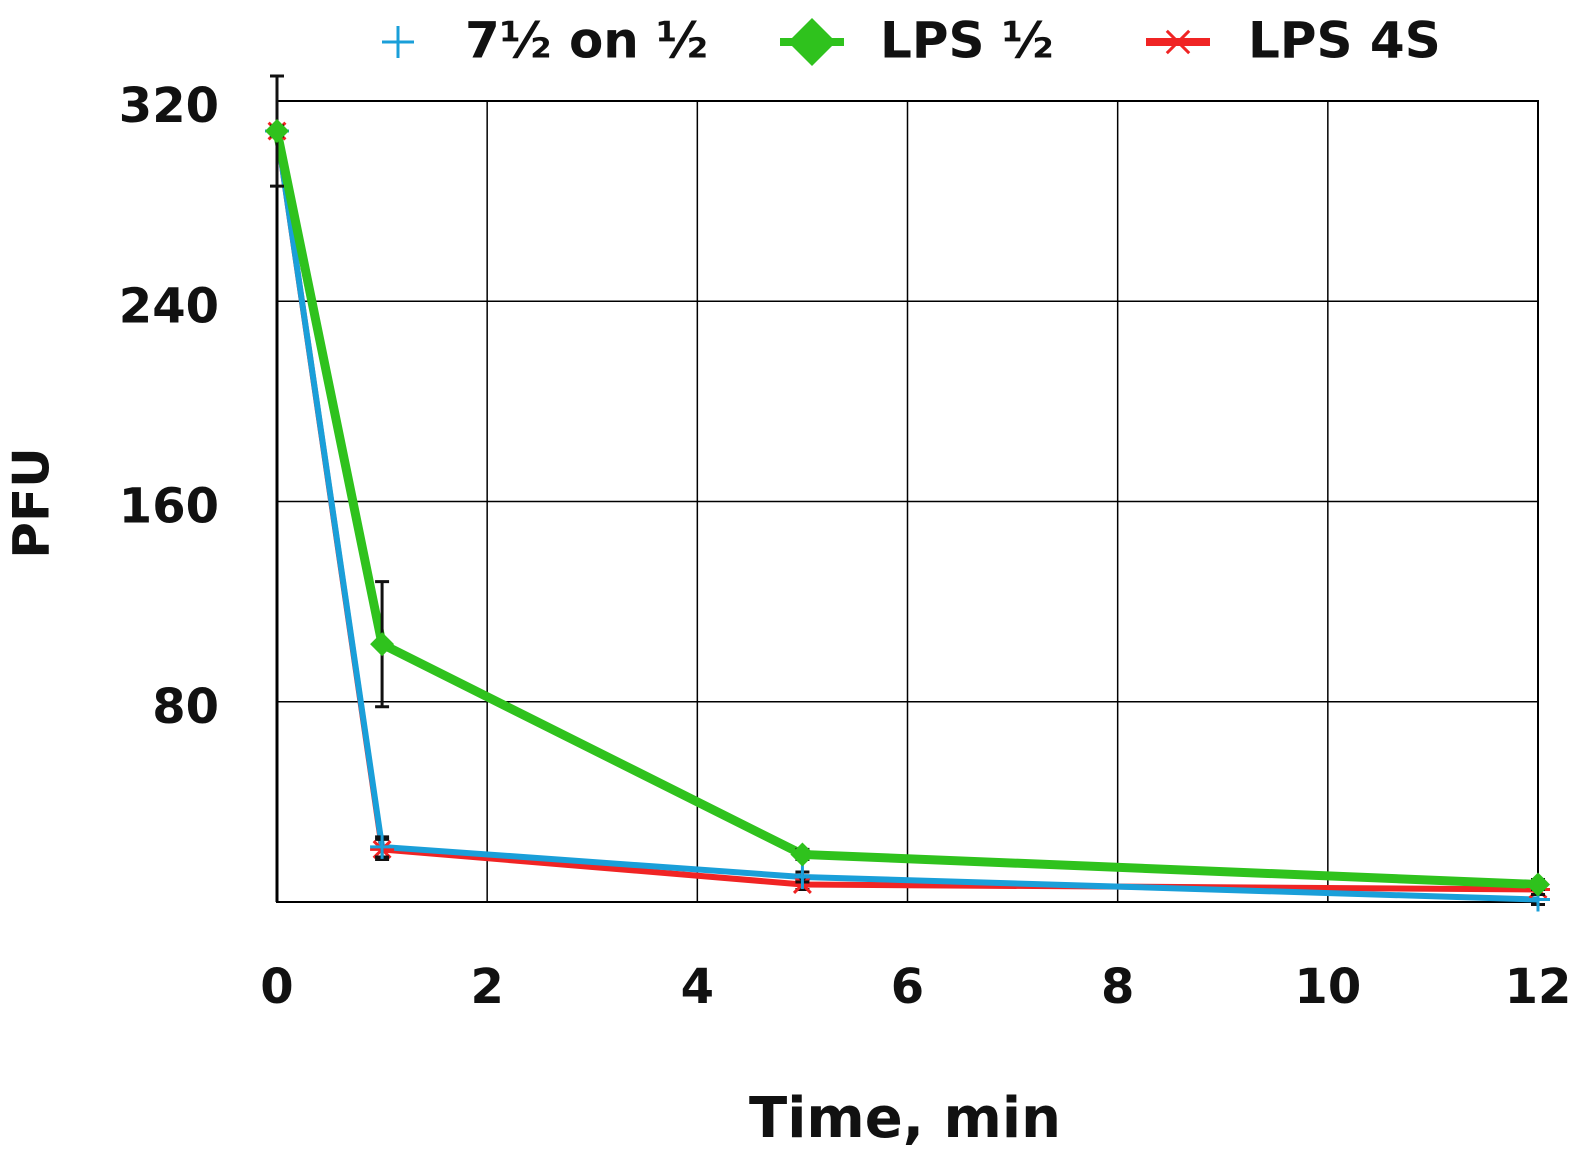 The image size is (1569, 1164). I want to click on x-tick-label: 10, so click(1327, 987).